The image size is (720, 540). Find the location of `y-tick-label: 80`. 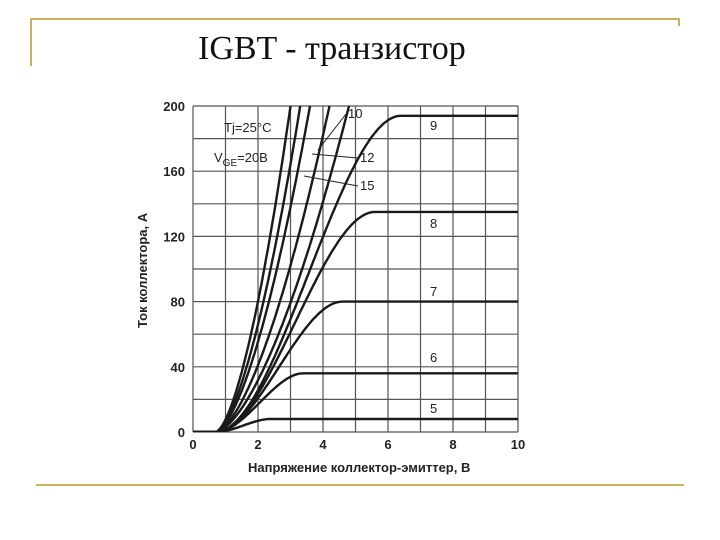

y-tick-label: 80 is located at coordinates (178, 302).